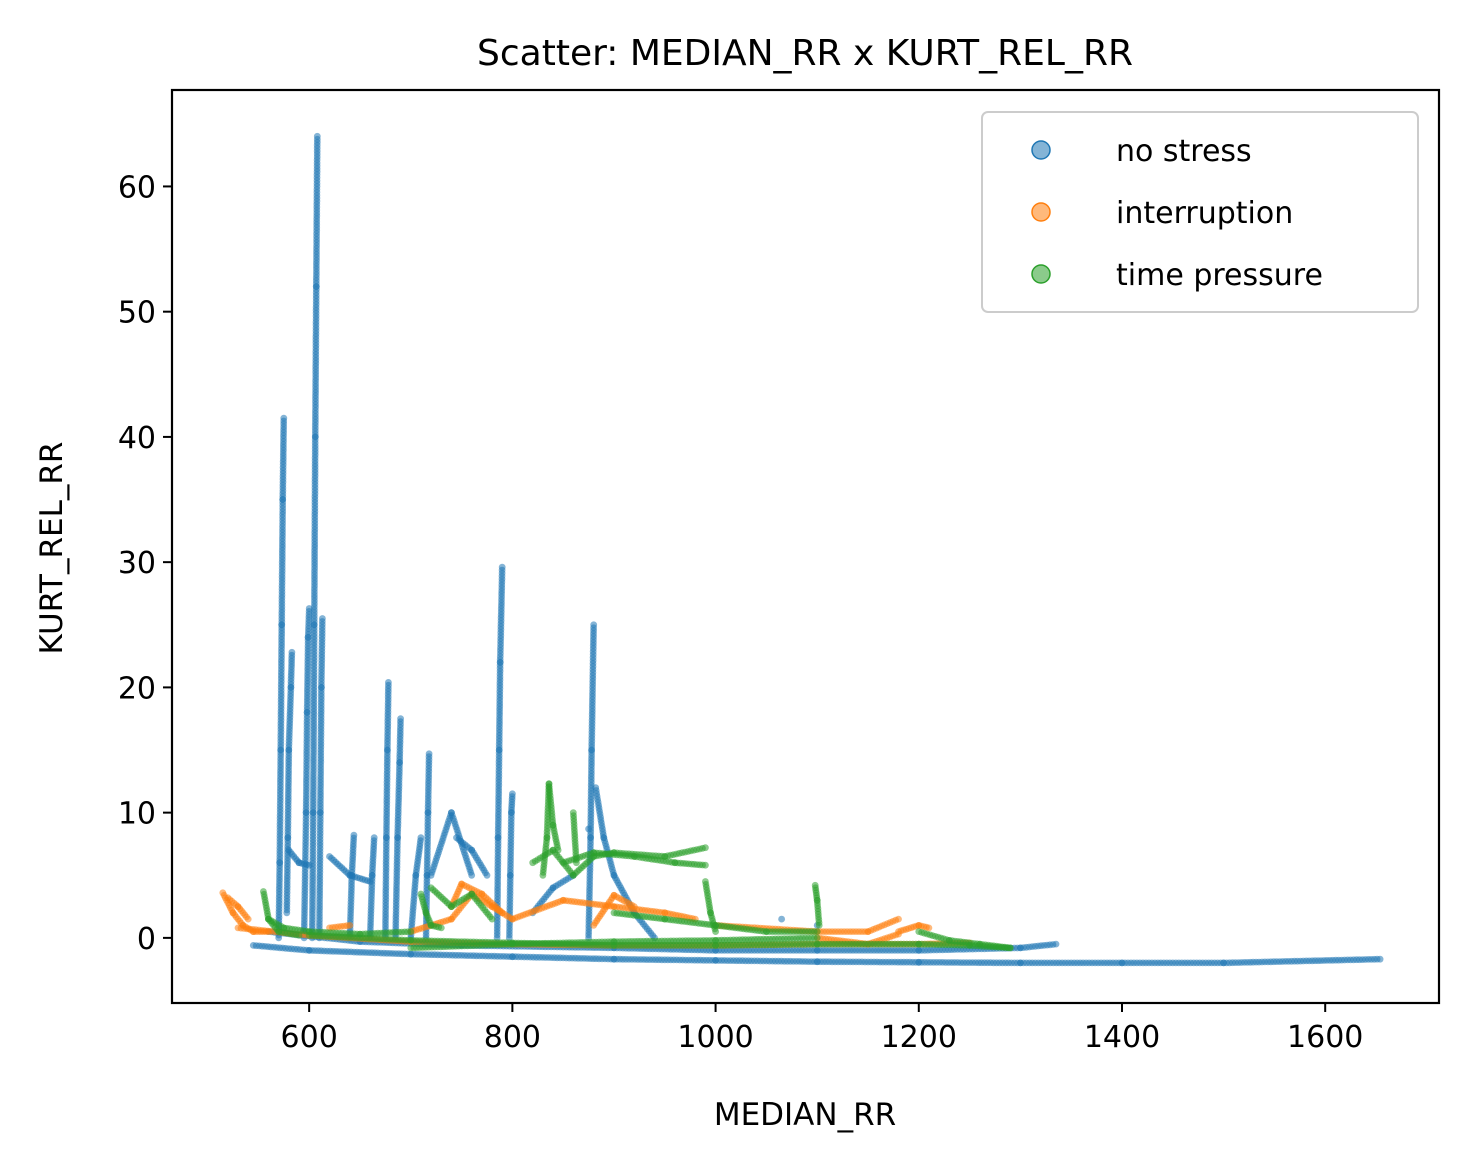 The width and height of the screenshot is (1470, 1165). What do you see at coordinates (137, 814) in the screenshot?
I see `y-tick-label: 10` at bounding box center [137, 814].